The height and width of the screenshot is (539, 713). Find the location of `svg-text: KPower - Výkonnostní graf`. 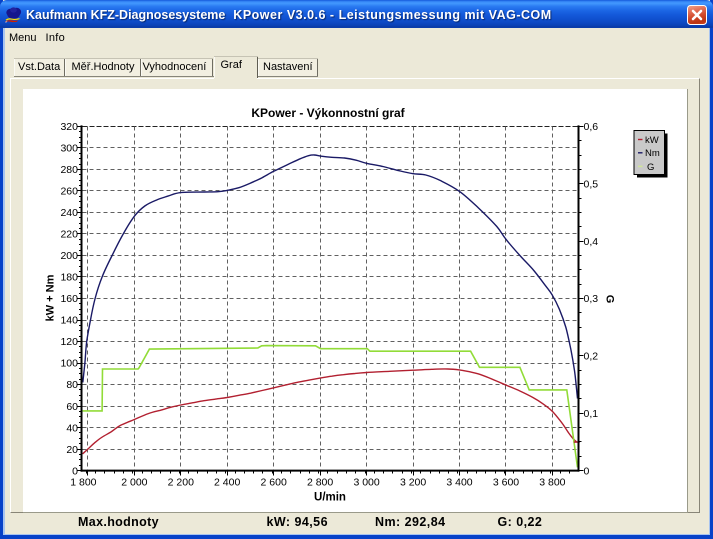

svg-text: KPower - Výkonnostní graf is located at coordinates (328, 113).